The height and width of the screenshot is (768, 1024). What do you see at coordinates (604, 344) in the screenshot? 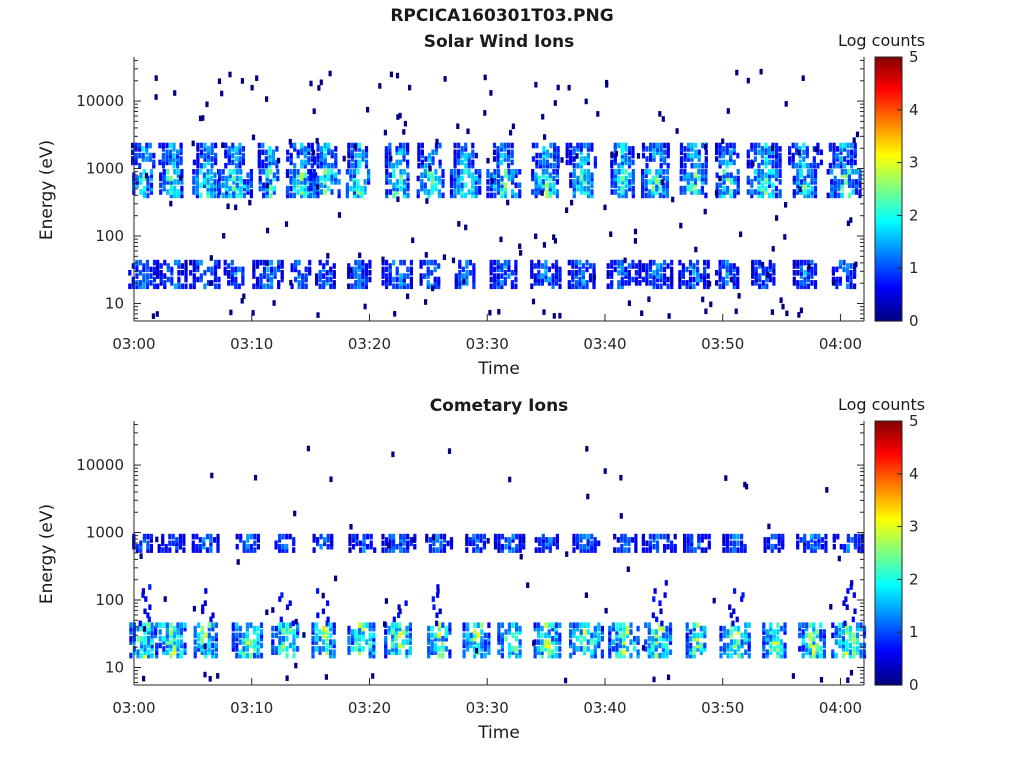
I see `x-tick-label: 03:40` at bounding box center [604, 344].